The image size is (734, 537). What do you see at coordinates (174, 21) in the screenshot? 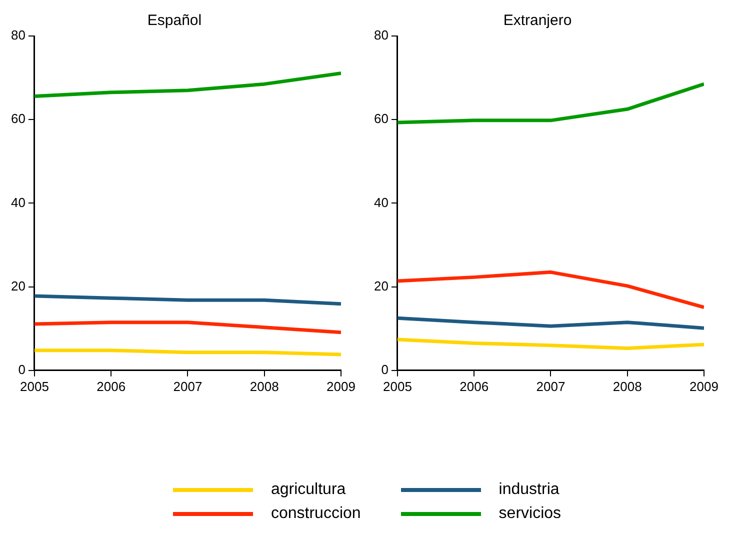
I see `chart-title: Español` at bounding box center [174, 21].